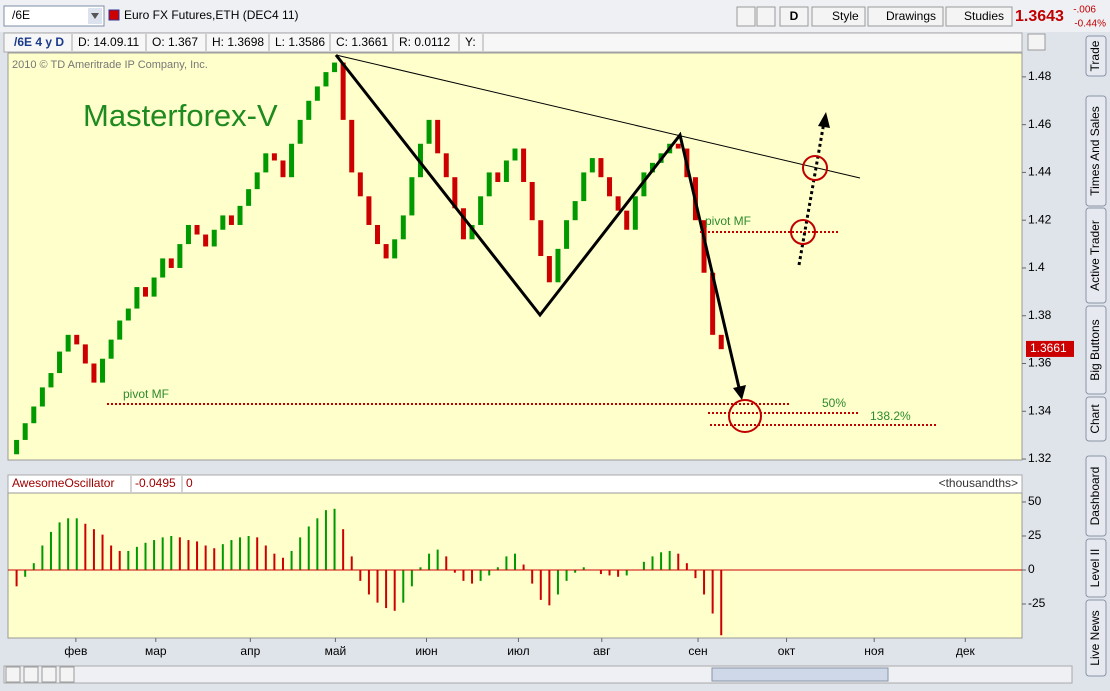 This screenshot has height=691, width=1110. I want to click on y-tick-label: 0, so click(1031, 569).